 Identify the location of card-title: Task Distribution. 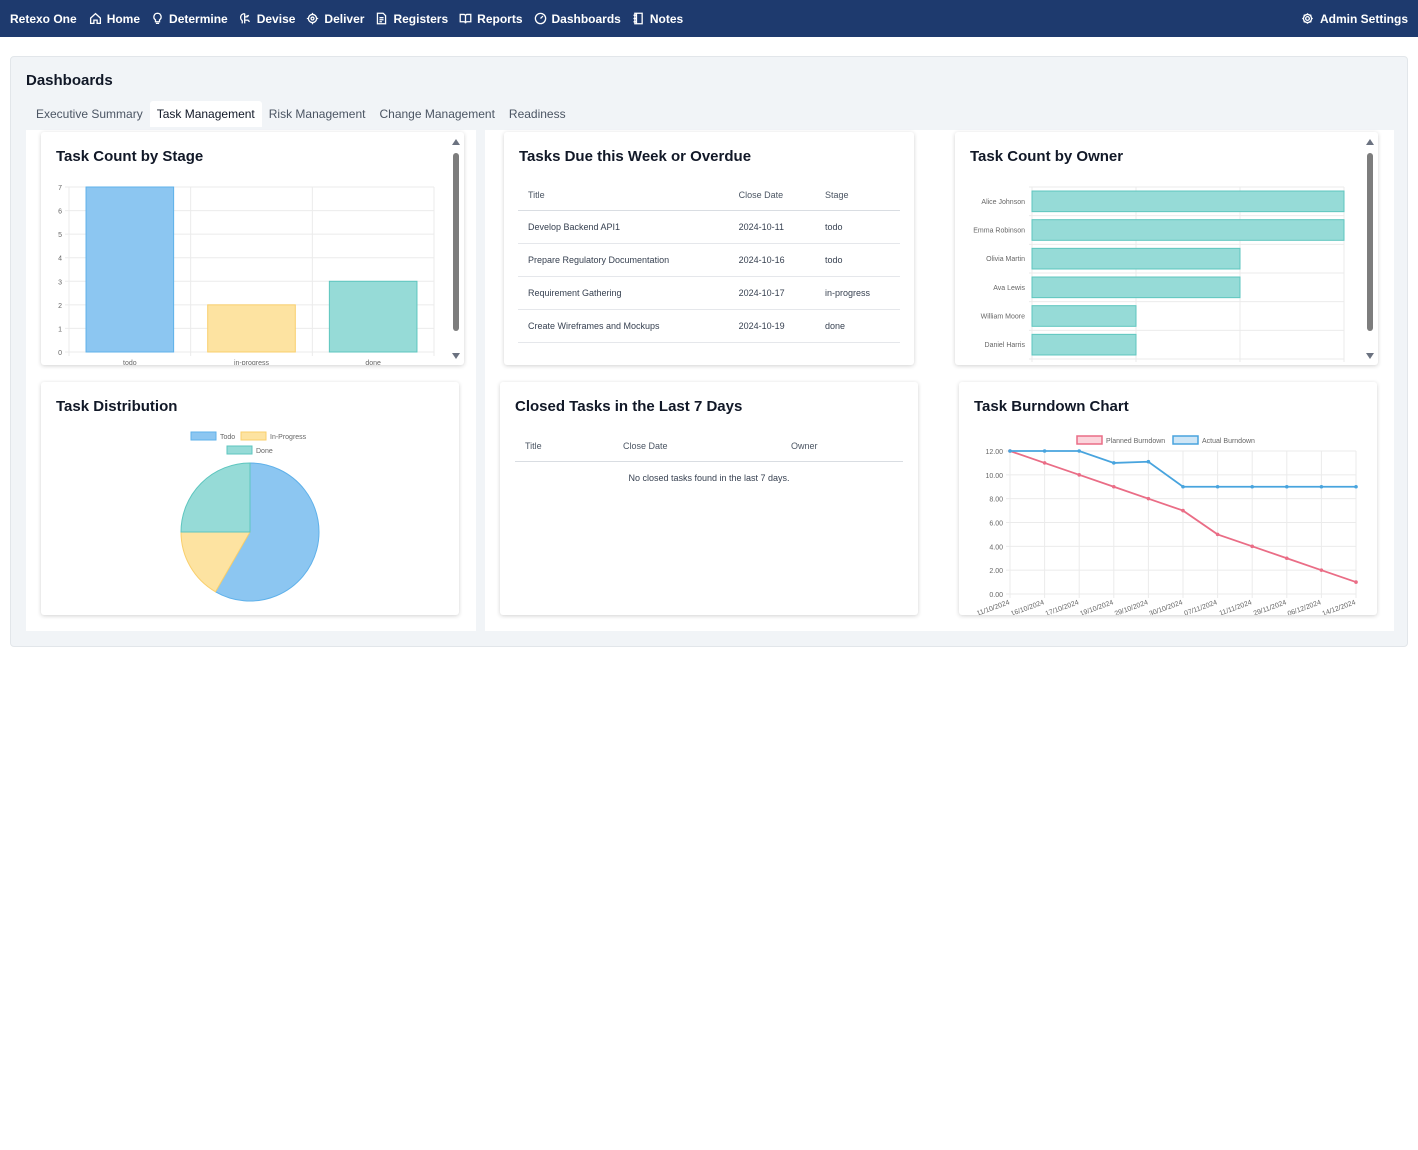
(117, 406).